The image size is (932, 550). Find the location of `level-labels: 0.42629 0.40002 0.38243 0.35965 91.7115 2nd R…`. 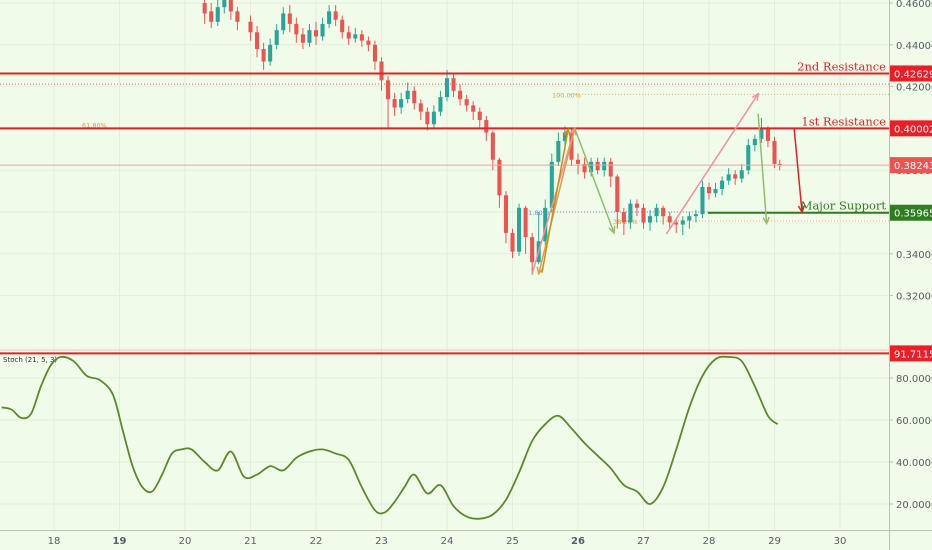

level-labels: 0.42629 0.40002 0.38243 0.35965 91.7115 2nd R… is located at coordinates (864, 210).